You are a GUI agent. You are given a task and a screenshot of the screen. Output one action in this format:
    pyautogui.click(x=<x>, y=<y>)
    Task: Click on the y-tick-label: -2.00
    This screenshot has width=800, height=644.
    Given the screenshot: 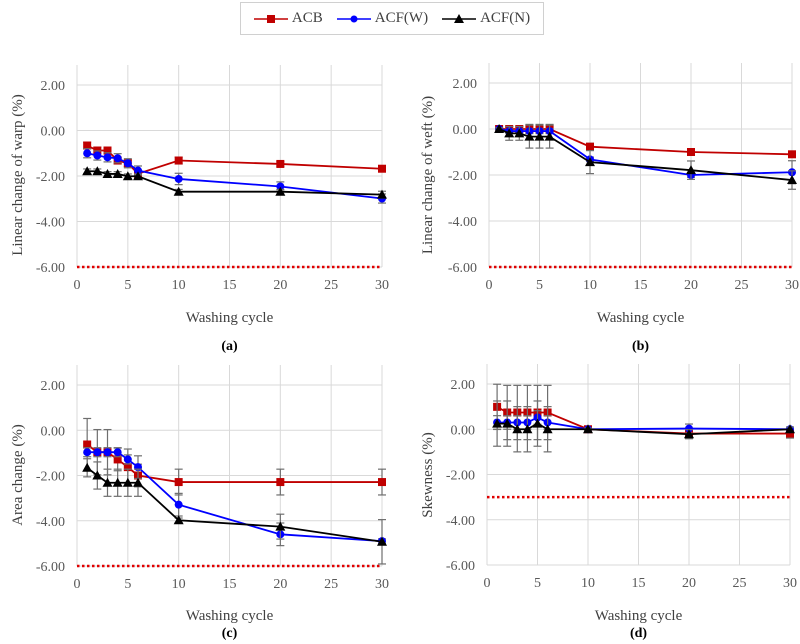 What is the action you would take?
    pyautogui.click(x=50, y=477)
    